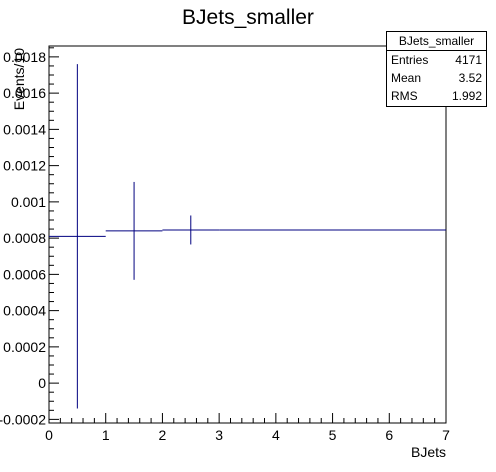 This screenshot has width=496, height=472. Describe the element at coordinates (406, 78) in the screenshot. I see `stats-label: Mean` at that location.